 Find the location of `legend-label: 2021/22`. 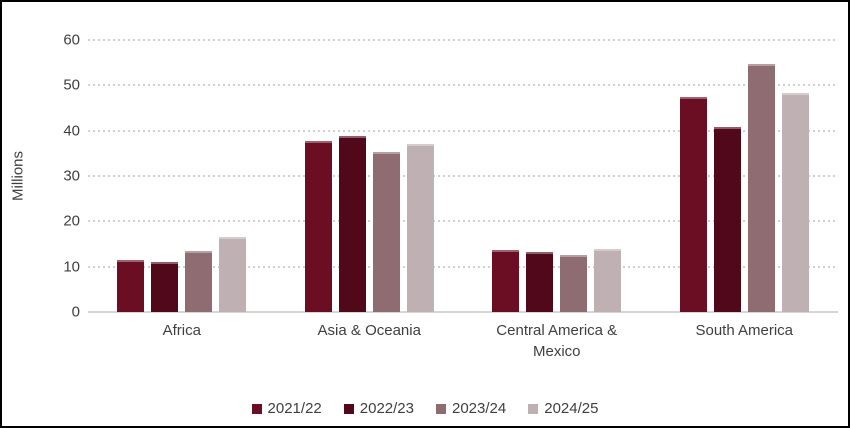

legend-label: 2021/22 is located at coordinates (294, 408).